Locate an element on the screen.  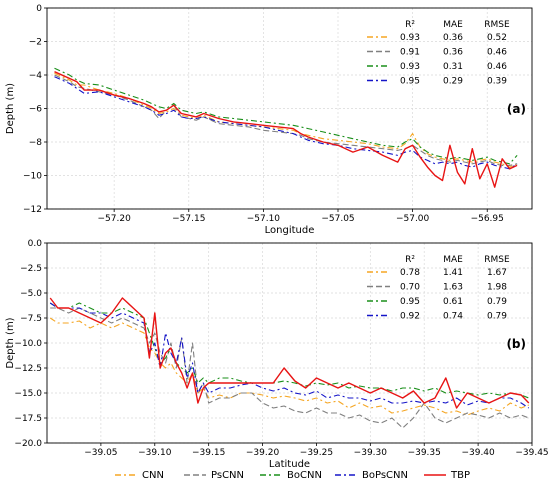
x-tick-label: −39.25 is located at coordinates (316, 453).